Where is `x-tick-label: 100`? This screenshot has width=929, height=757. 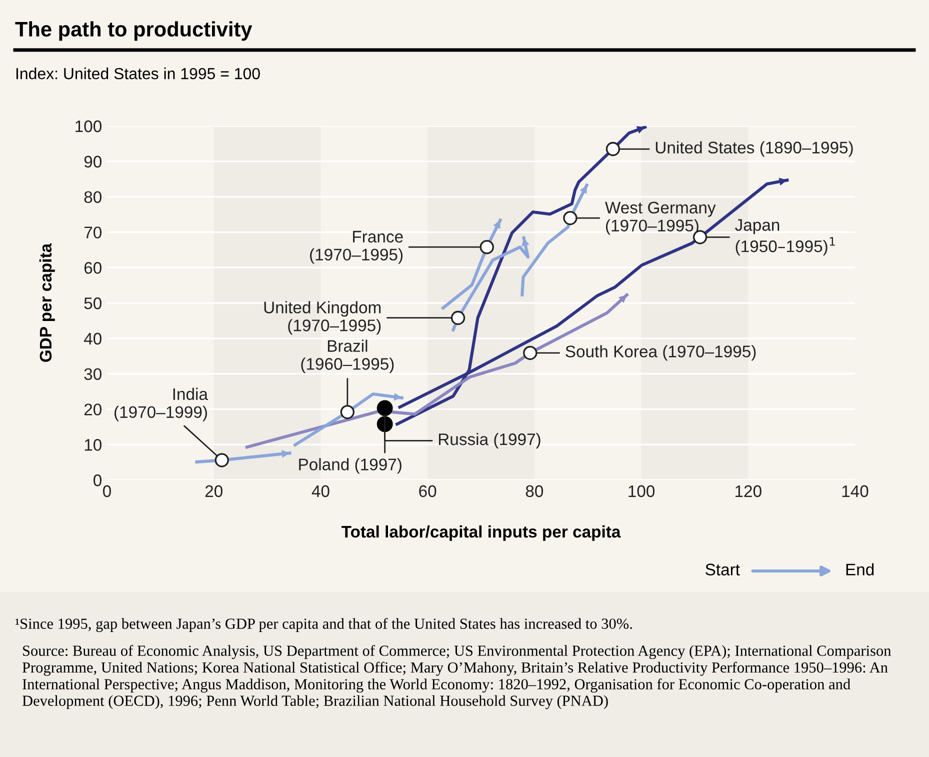
x-tick-label: 100 is located at coordinates (641, 491).